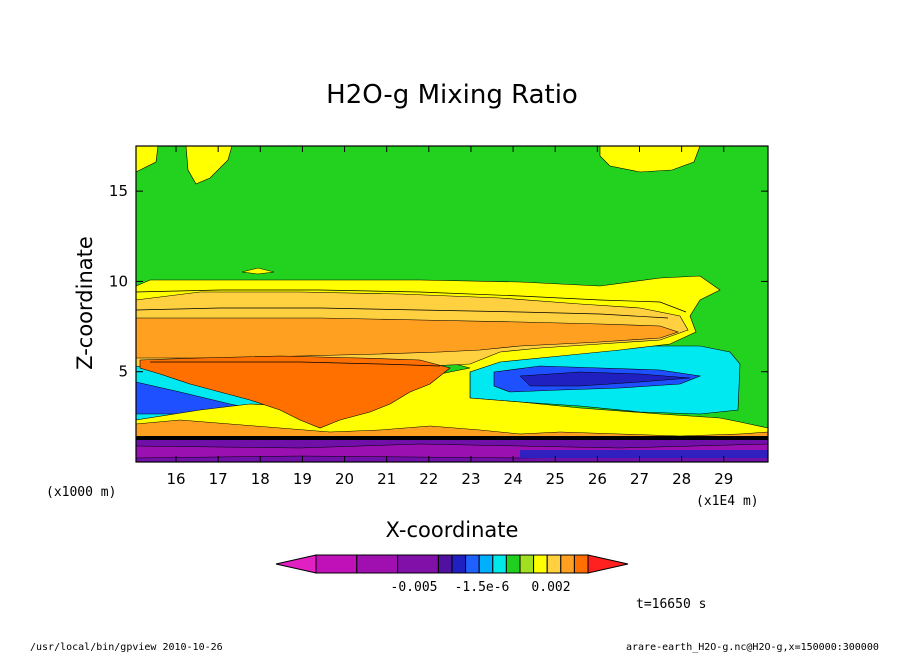 The width and height of the screenshot is (904, 654). I want to click on x-tick-label: 29, so click(723, 479).